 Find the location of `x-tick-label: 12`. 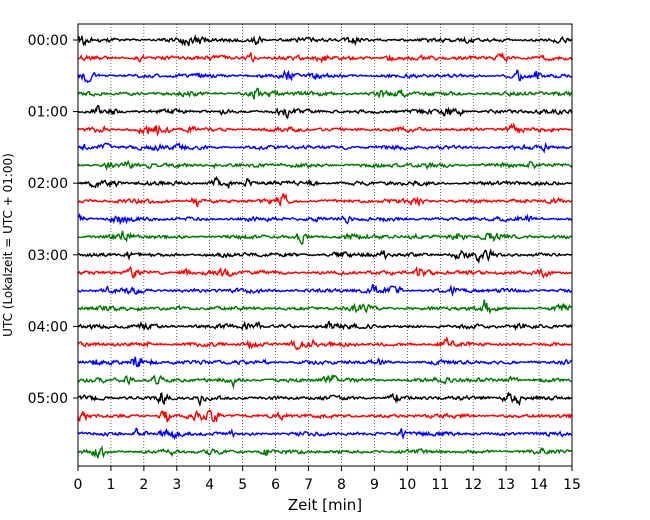

x-tick-label: 12 is located at coordinates (473, 485).